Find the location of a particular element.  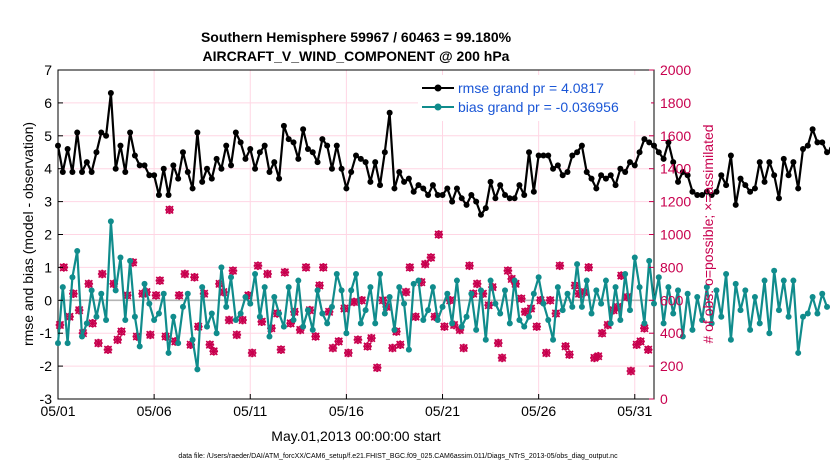

y-axis-label: rmse and bias (model - observation) is located at coordinates (28, 234).